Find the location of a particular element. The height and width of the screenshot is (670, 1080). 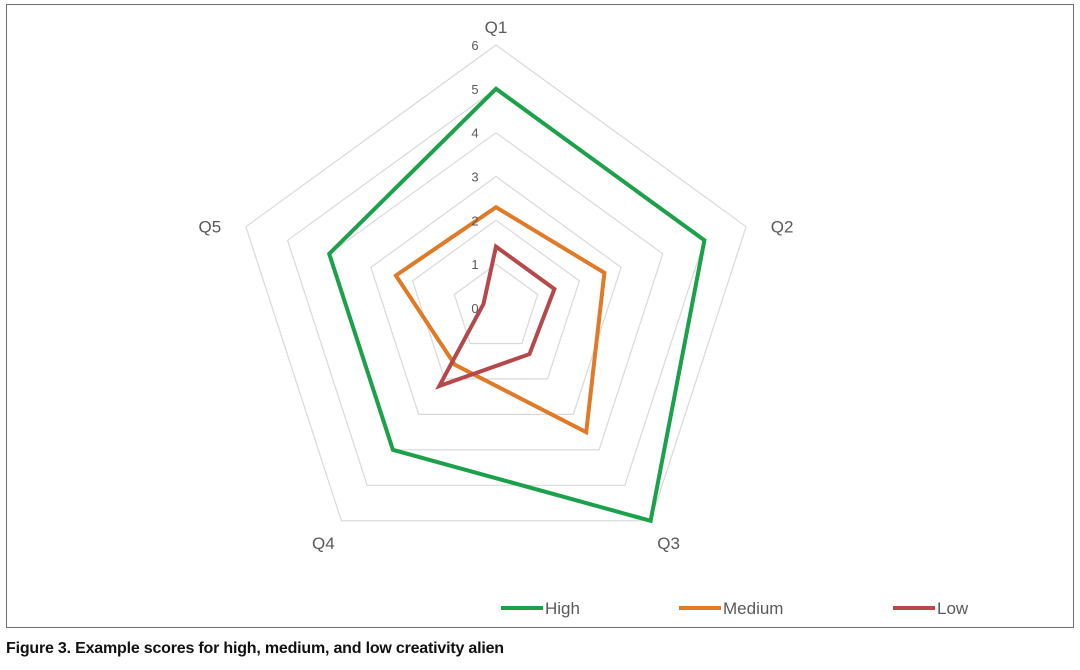

series-low is located at coordinates (496, 316).